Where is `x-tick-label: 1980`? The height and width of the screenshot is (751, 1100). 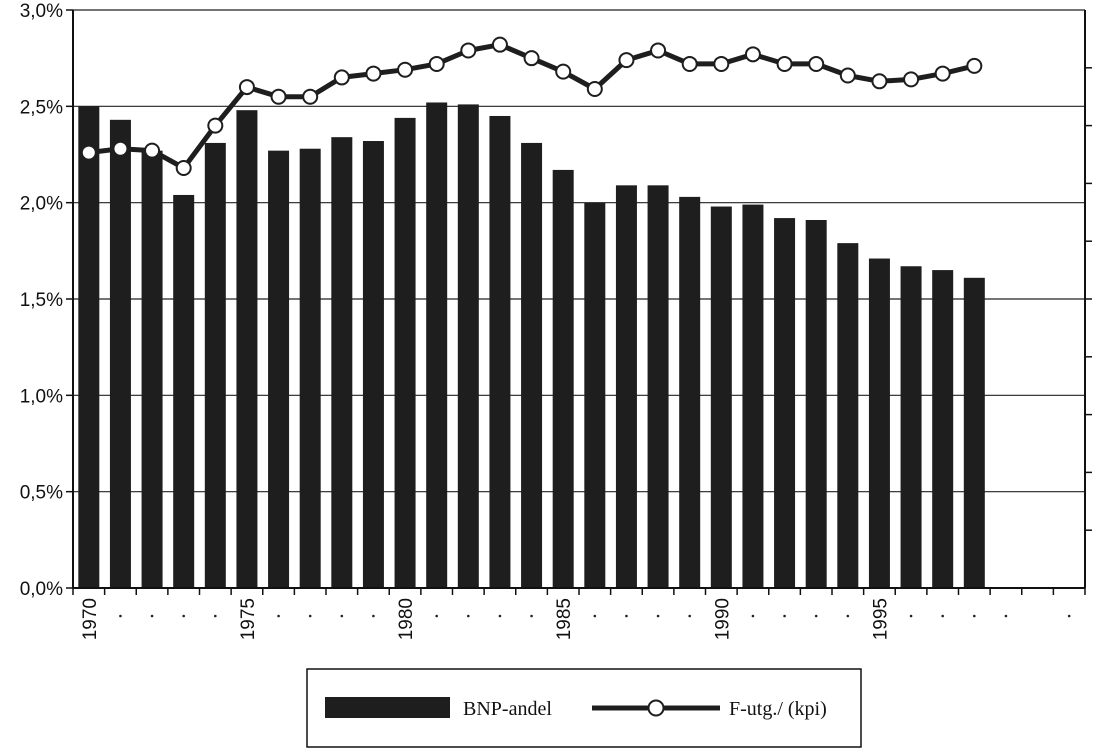 x-tick-label: 1980 is located at coordinates (406, 619).